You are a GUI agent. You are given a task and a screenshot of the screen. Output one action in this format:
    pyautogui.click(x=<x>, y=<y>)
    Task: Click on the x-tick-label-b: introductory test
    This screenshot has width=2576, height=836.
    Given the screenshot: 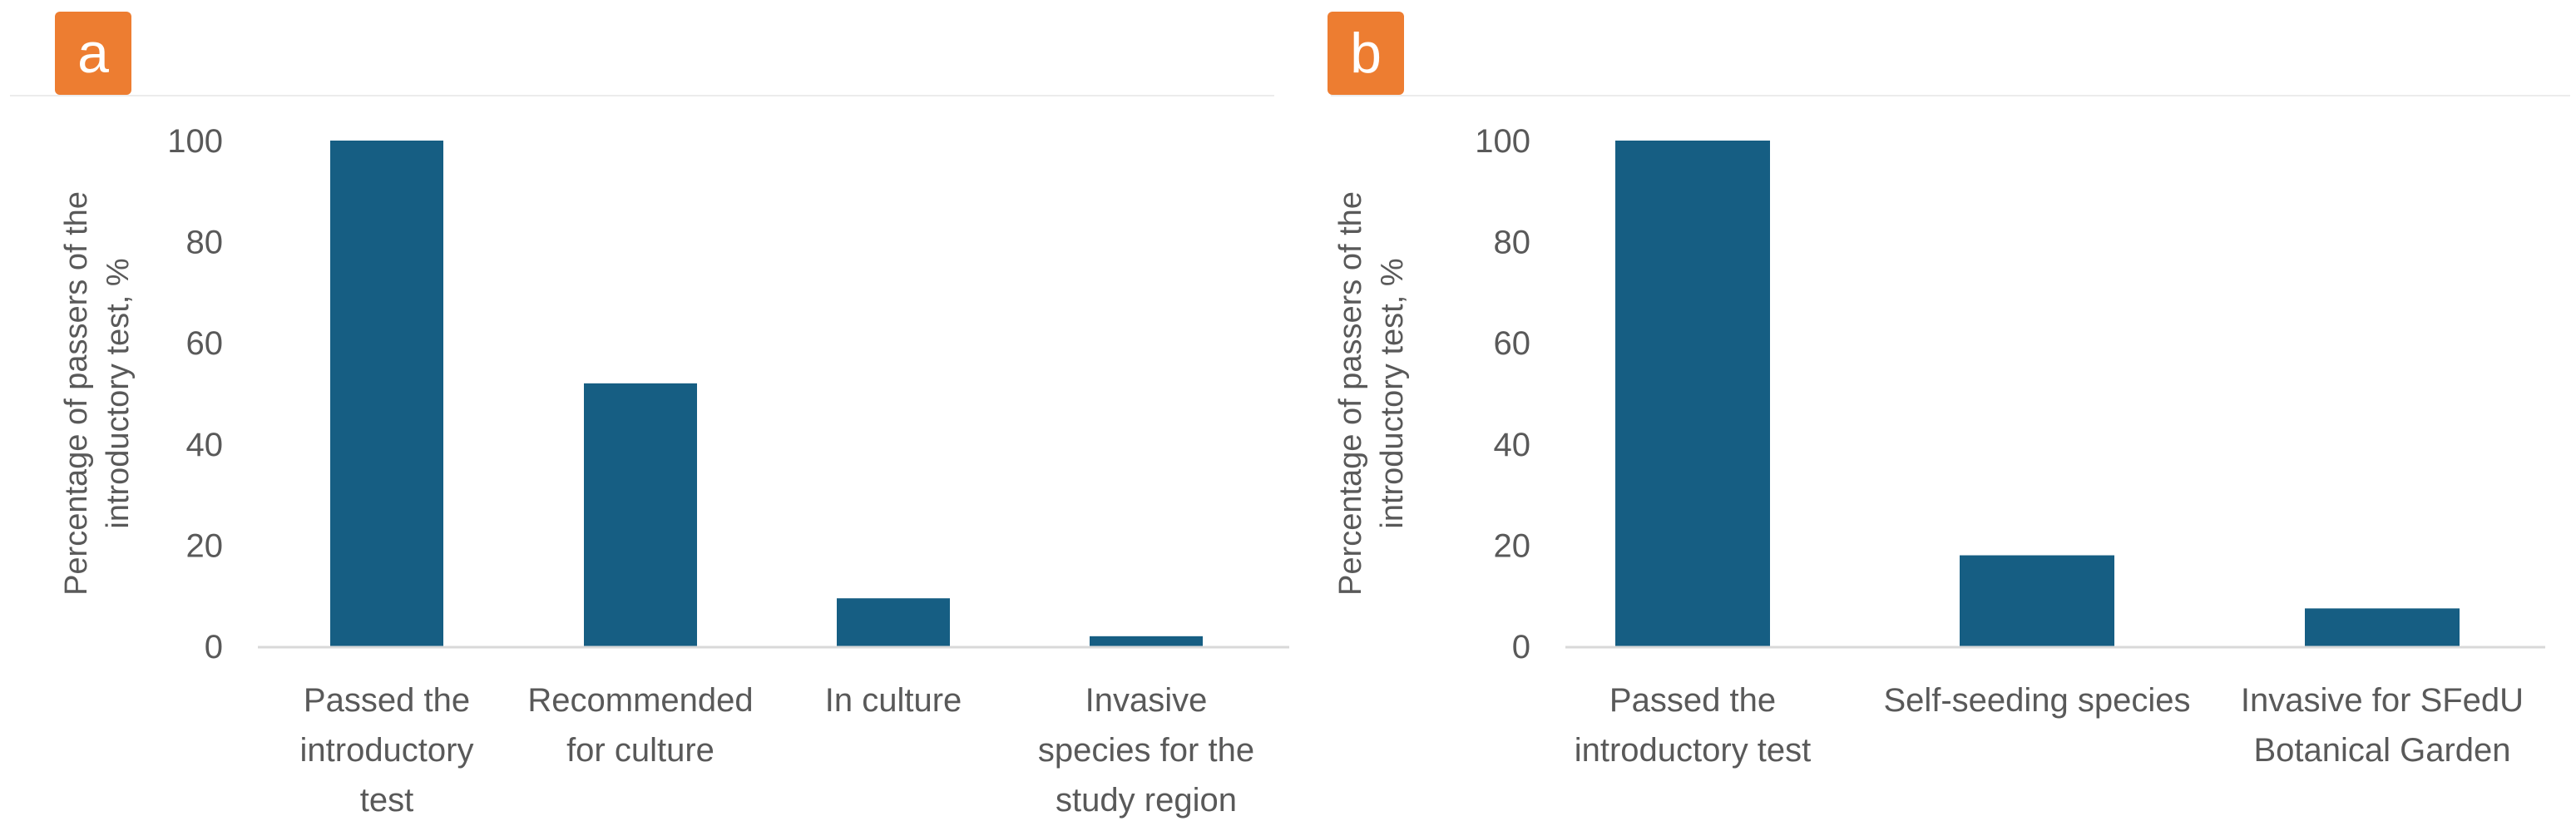 What is the action you would take?
    pyautogui.click(x=1693, y=750)
    